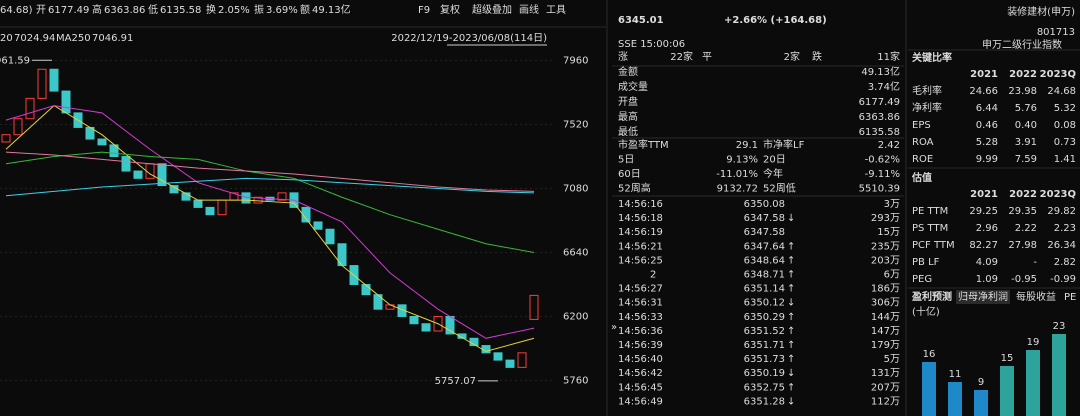 The image size is (1080, 416). What do you see at coordinates (885, 401) in the screenshot?
I see `trade-volume: 112万` at bounding box center [885, 401].